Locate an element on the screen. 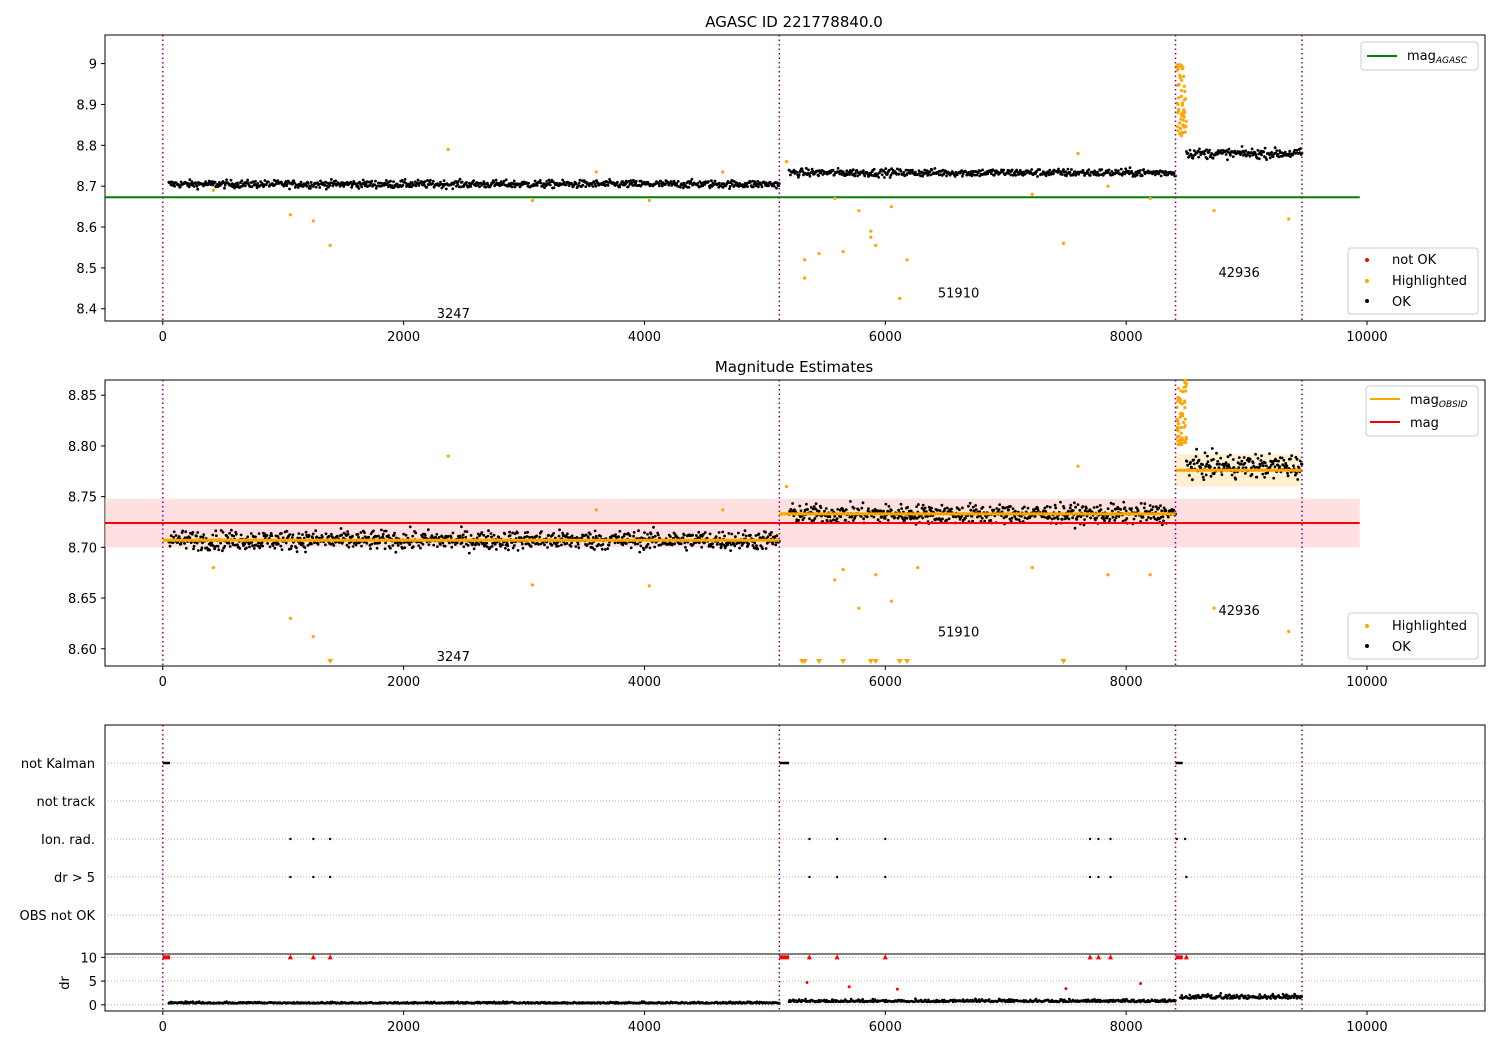 Image resolution: width=1500 pixels, height=1050 pixels. obsid-label: 3247 is located at coordinates (453, 314).